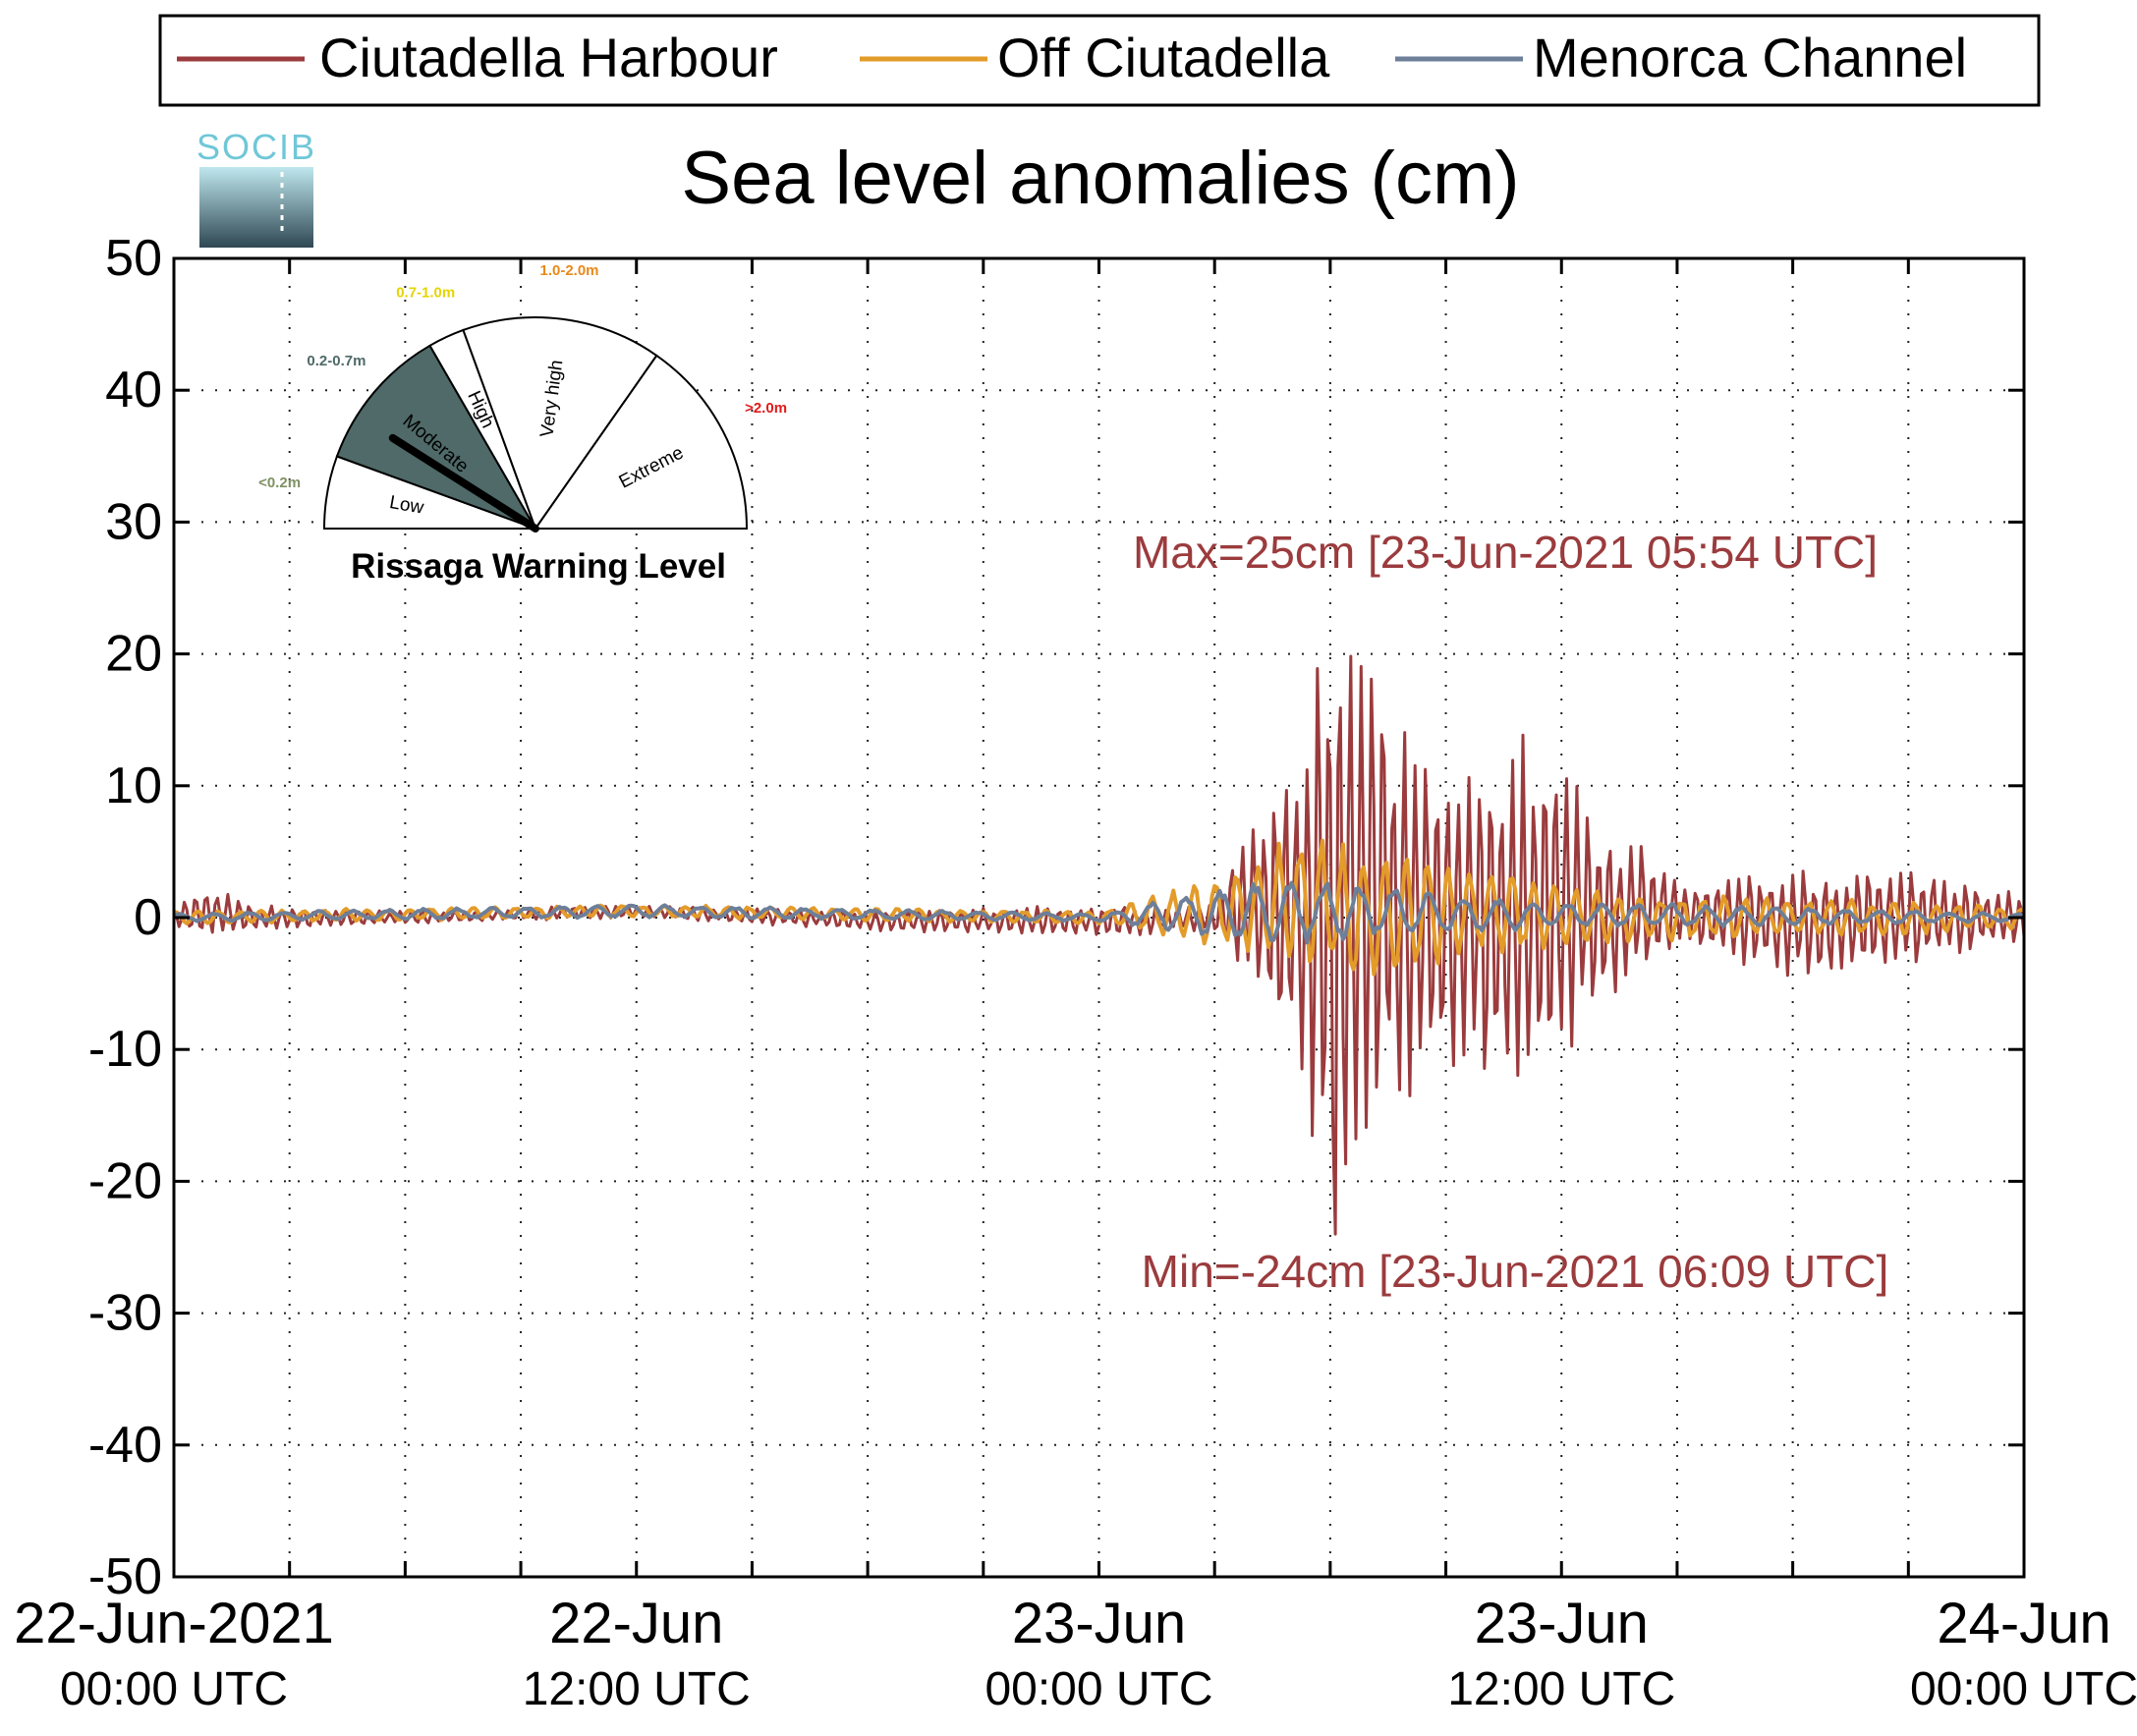 The height and width of the screenshot is (1736, 2137). What do you see at coordinates (336, 361) in the screenshot?
I see `gauge-range-label: 0.2-0.7m` at bounding box center [336, 361].